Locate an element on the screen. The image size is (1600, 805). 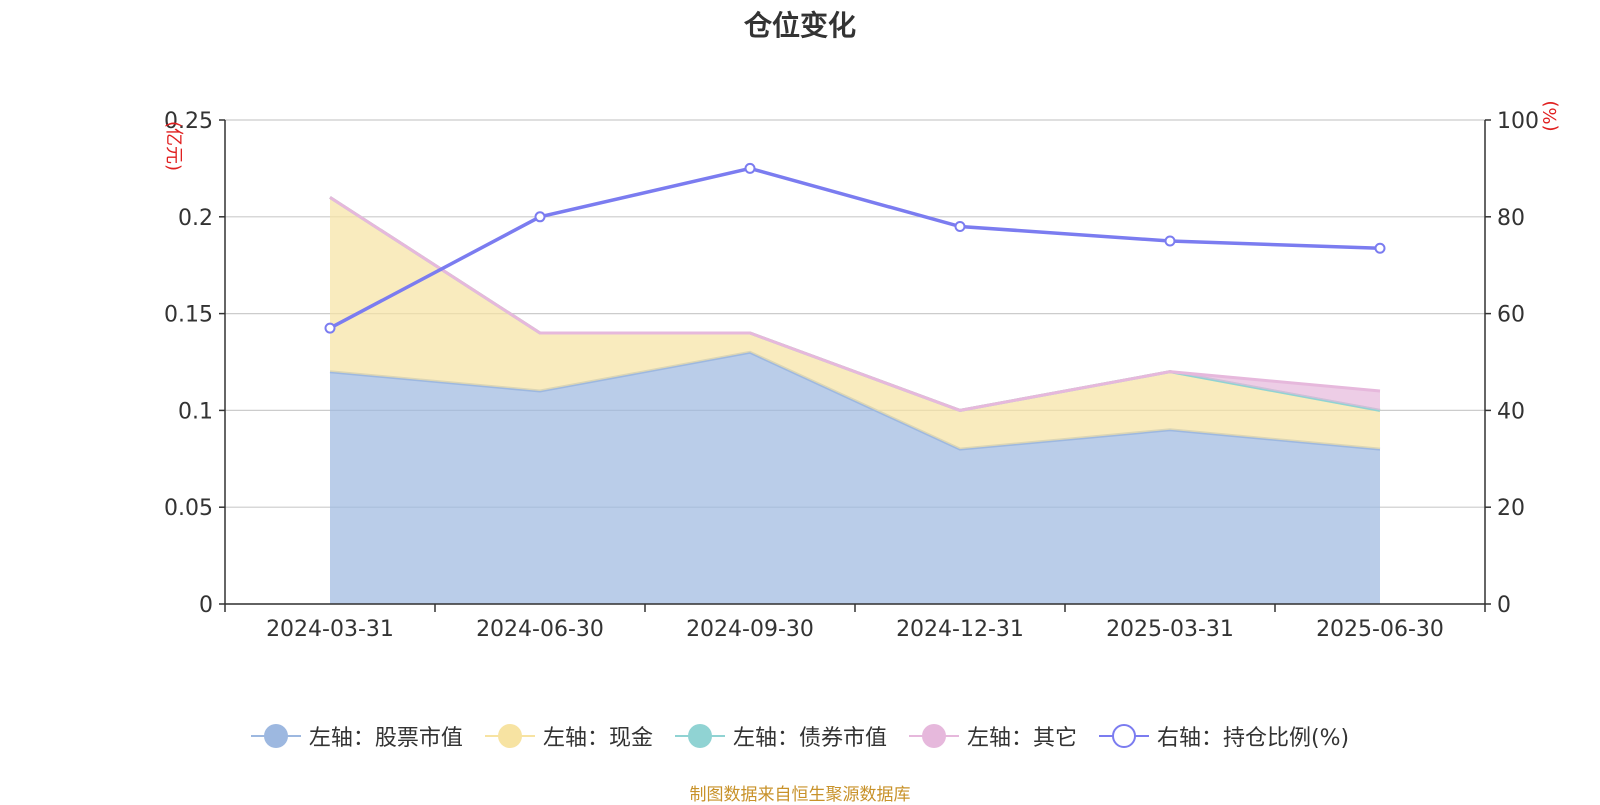
legend-item: 左轴：其它 is located at coordinates (992, 736).